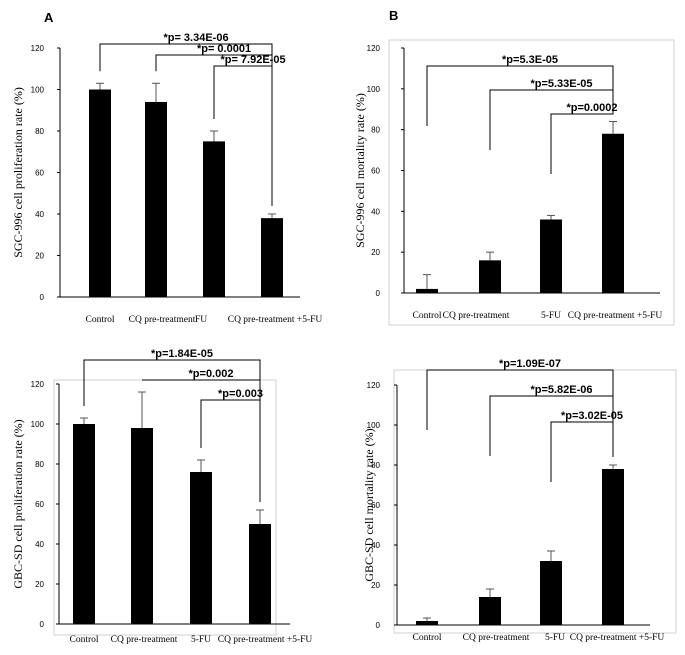 The image size is (685, 655). What do you see at coordinates (18, 503) in the screenshot?
I see `y-axis-title: GBC-SD cell proliferation rate (%)` at bounding box center [18, 503].